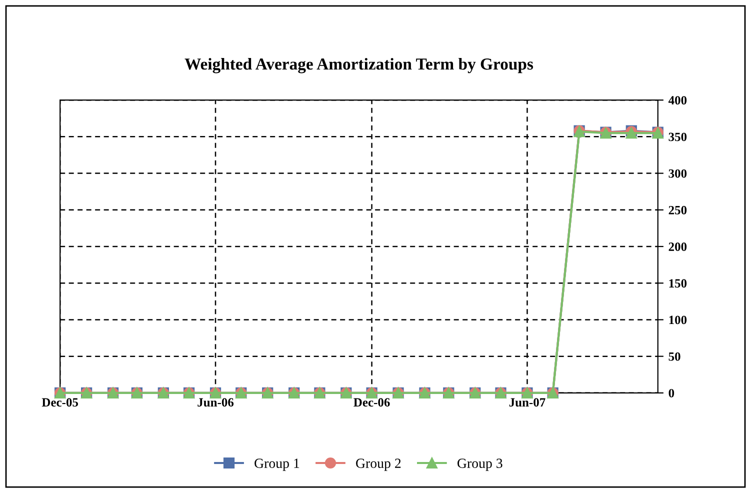  I want to click on x-tick-label: Jun-07, so click(527, 402).